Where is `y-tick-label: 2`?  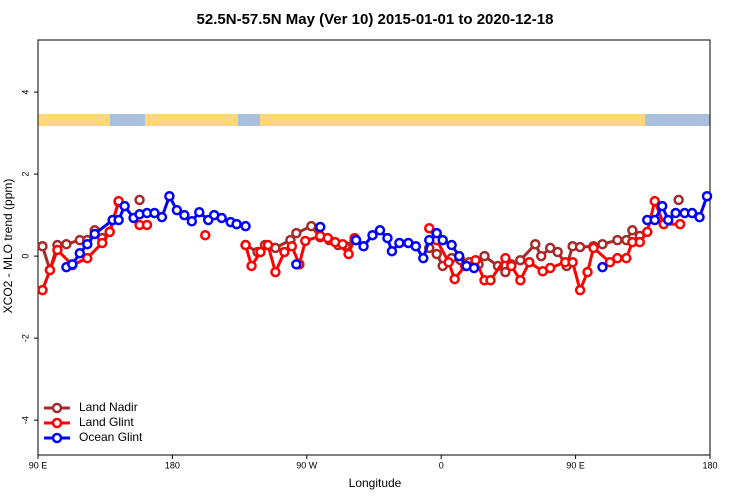 y-tick-label: 2 is located at coordinates (25, 174).